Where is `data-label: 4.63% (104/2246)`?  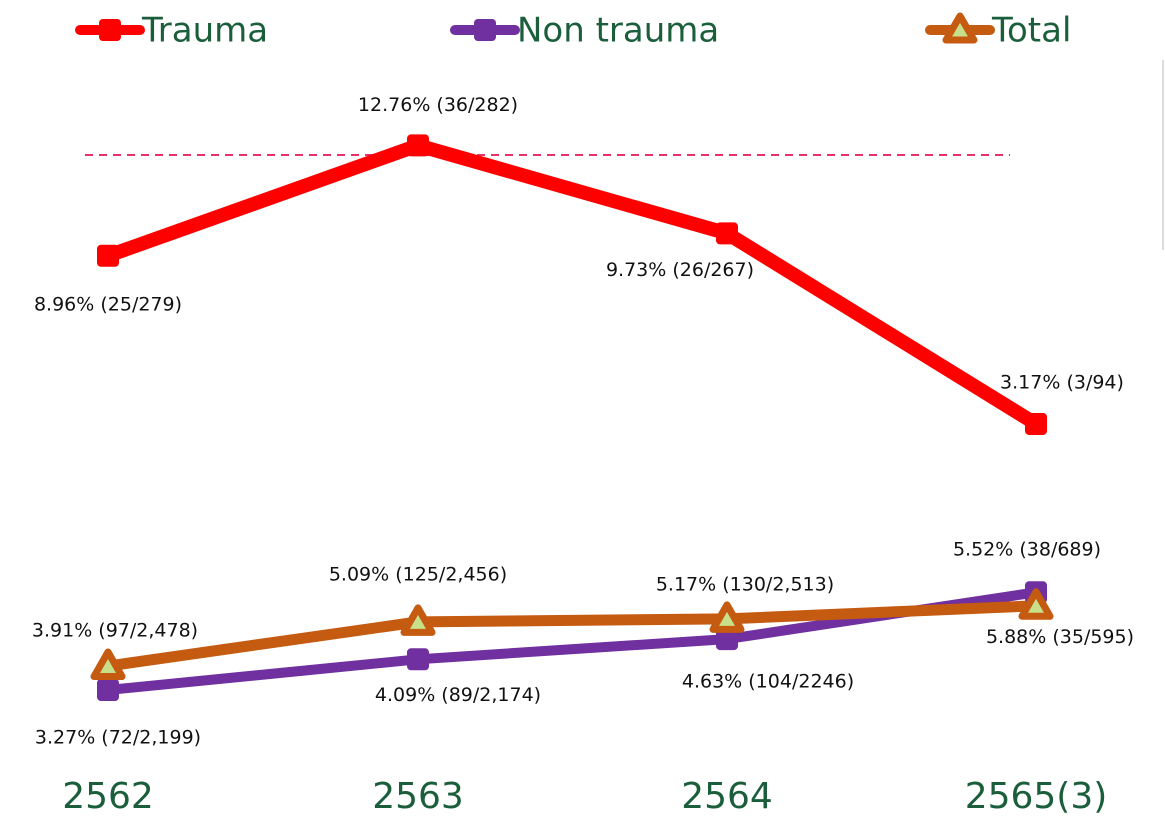 data-label: 4.63% (104/2246) is located at coordinates (768, 682).